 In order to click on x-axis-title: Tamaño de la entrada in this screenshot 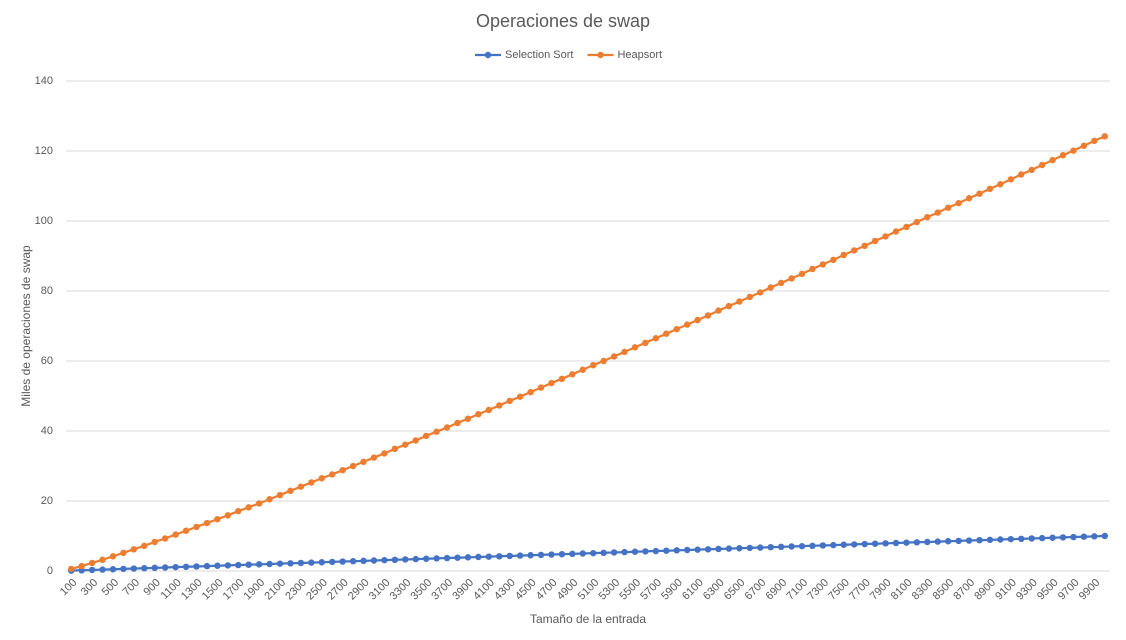, I will do `click(588, 619)`.